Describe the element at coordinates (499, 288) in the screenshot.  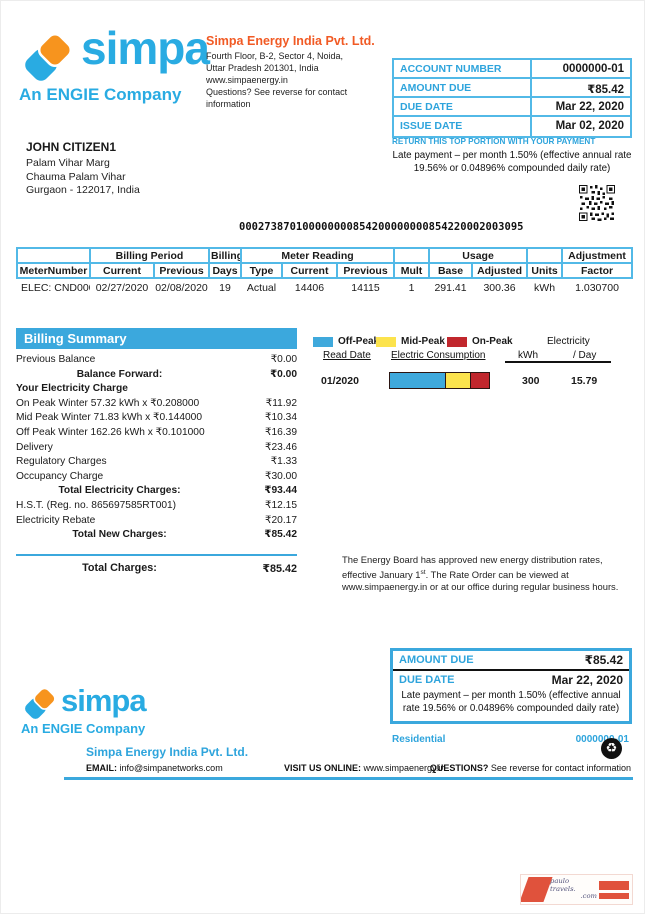
I see `cell-adjusted: 300.36` at that location.